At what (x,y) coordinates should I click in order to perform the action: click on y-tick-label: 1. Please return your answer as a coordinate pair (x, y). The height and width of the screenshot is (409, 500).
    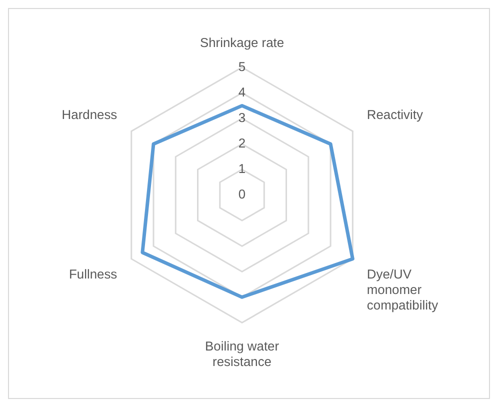
    Looking at the image, I should click on (242, 168).